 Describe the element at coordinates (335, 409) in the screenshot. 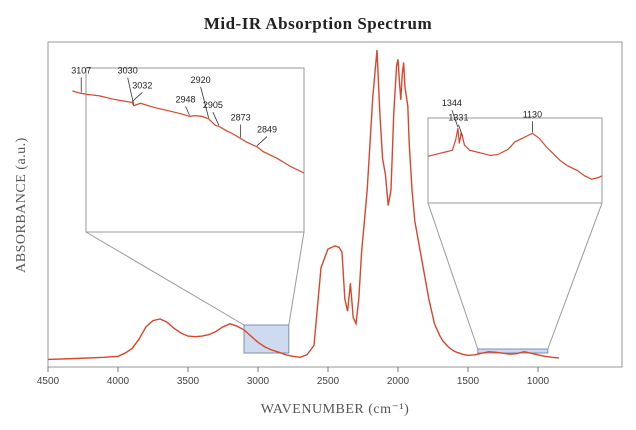

I see `x-axis-label: WAVENUMBER (cm⁻¹)` at that location.